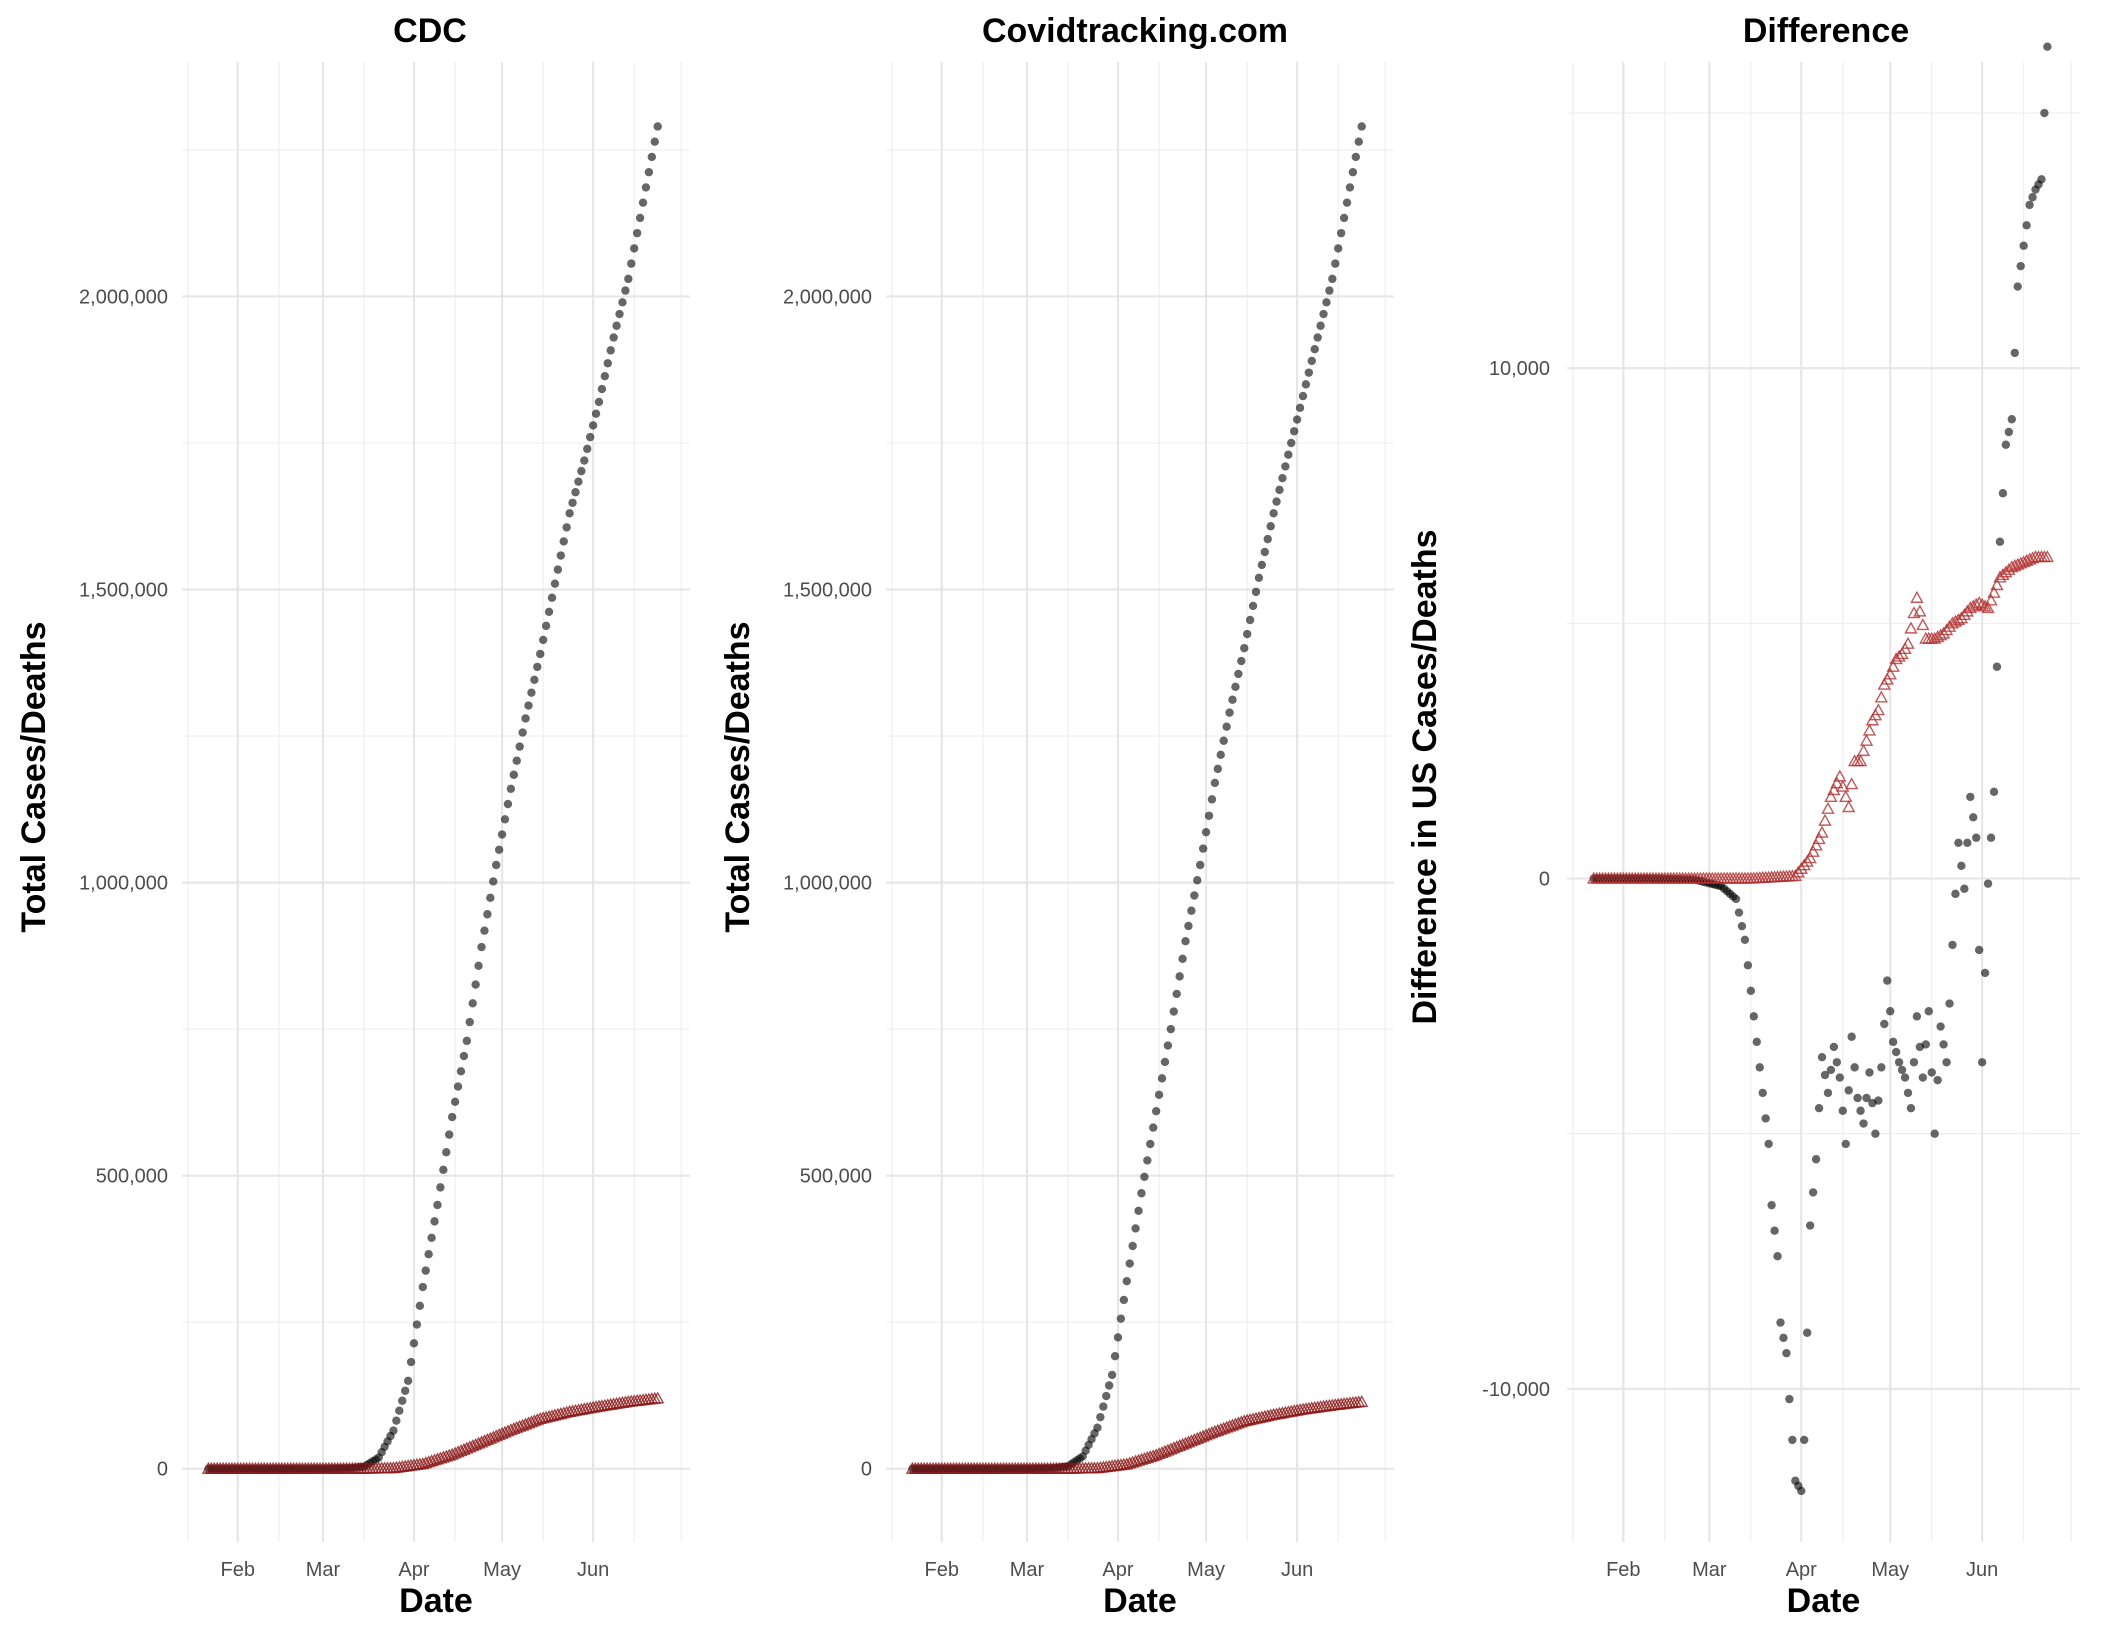  Describe the element at coordinates (1890, 1570) in the screenshot. I see `x-tick-label: May` at that location.